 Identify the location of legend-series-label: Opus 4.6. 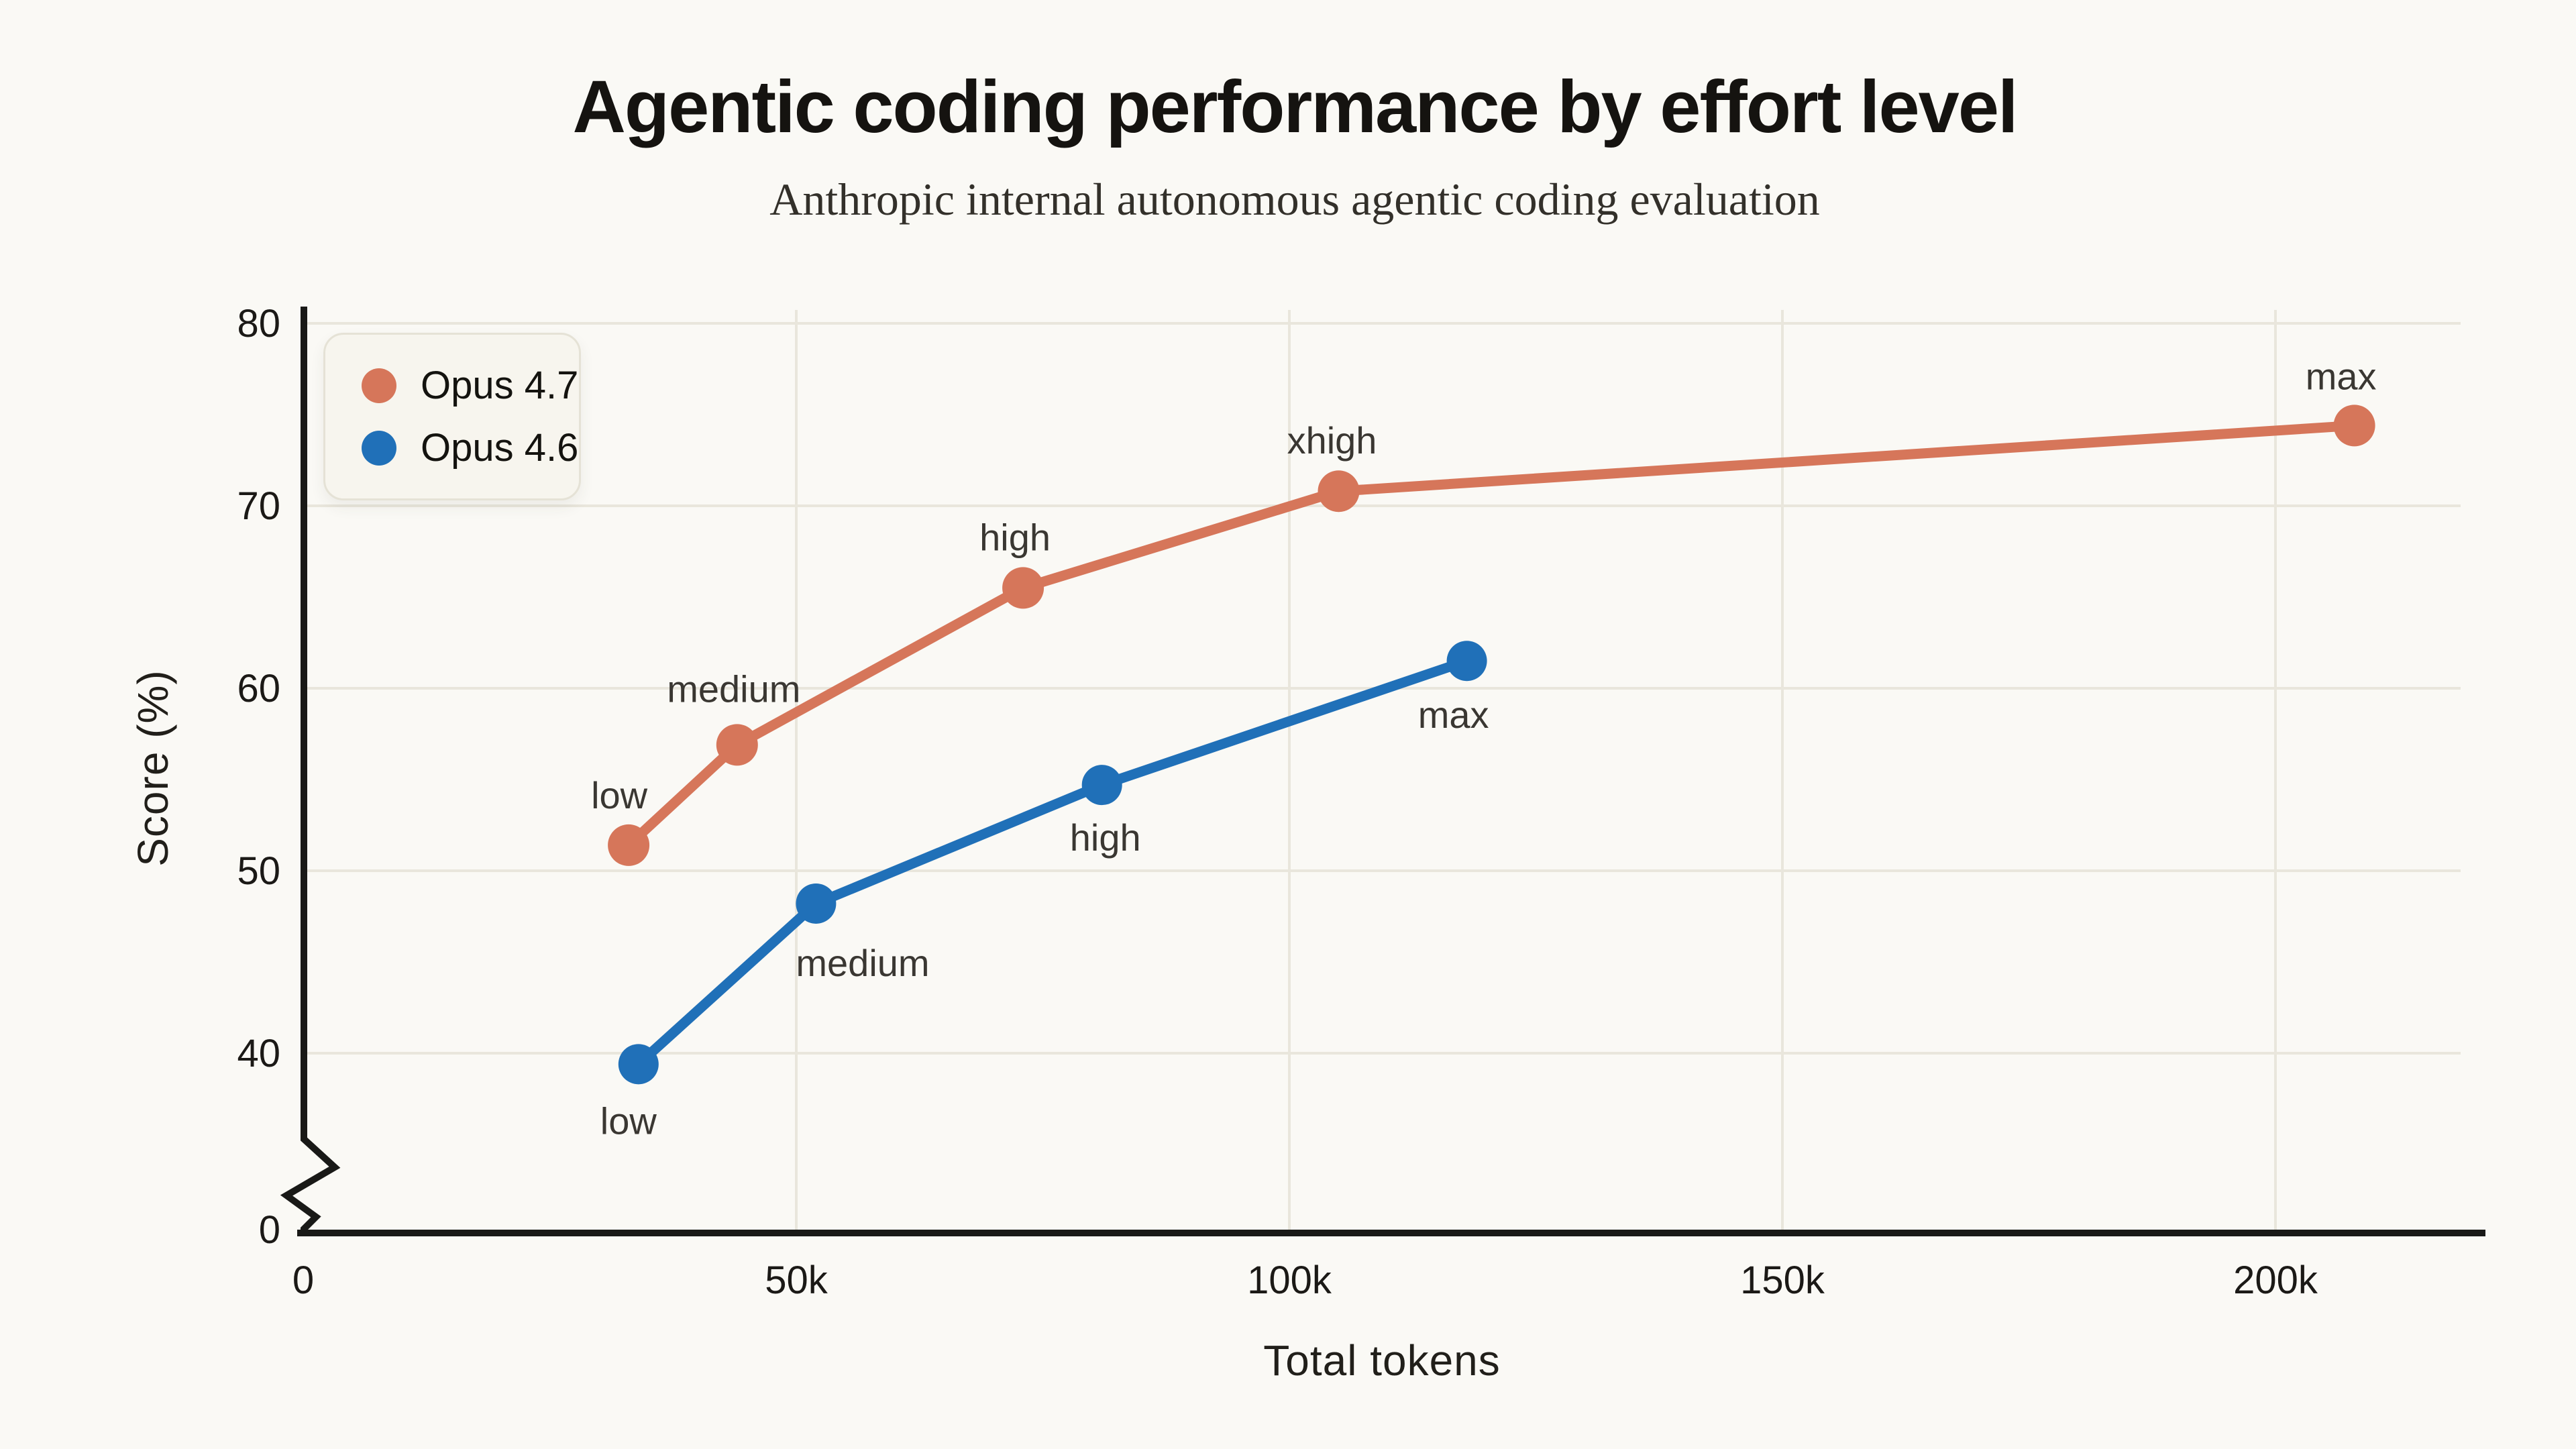
(500, 448).